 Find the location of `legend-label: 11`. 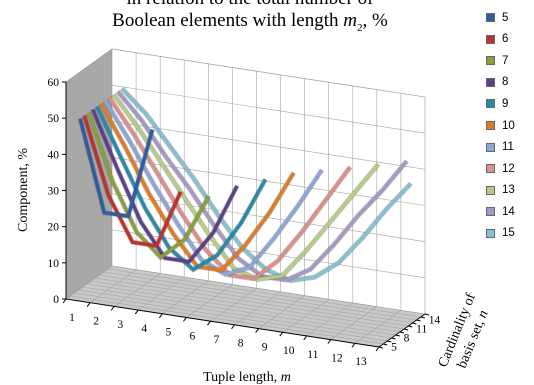

legend-label: 11 is located at coordinates (508, 147).